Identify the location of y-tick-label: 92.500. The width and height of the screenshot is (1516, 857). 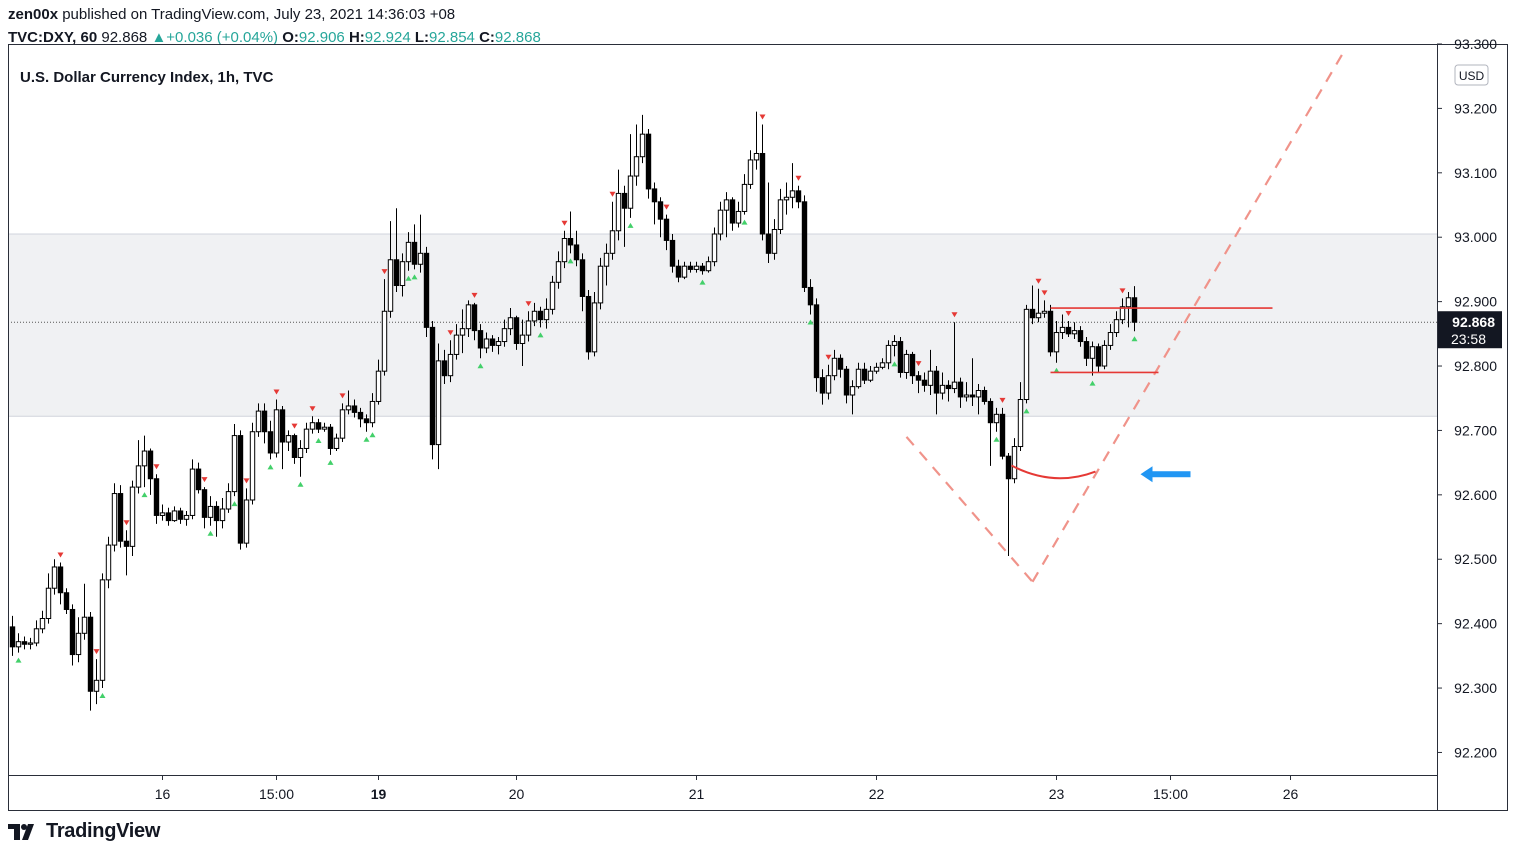
(1475, 559).